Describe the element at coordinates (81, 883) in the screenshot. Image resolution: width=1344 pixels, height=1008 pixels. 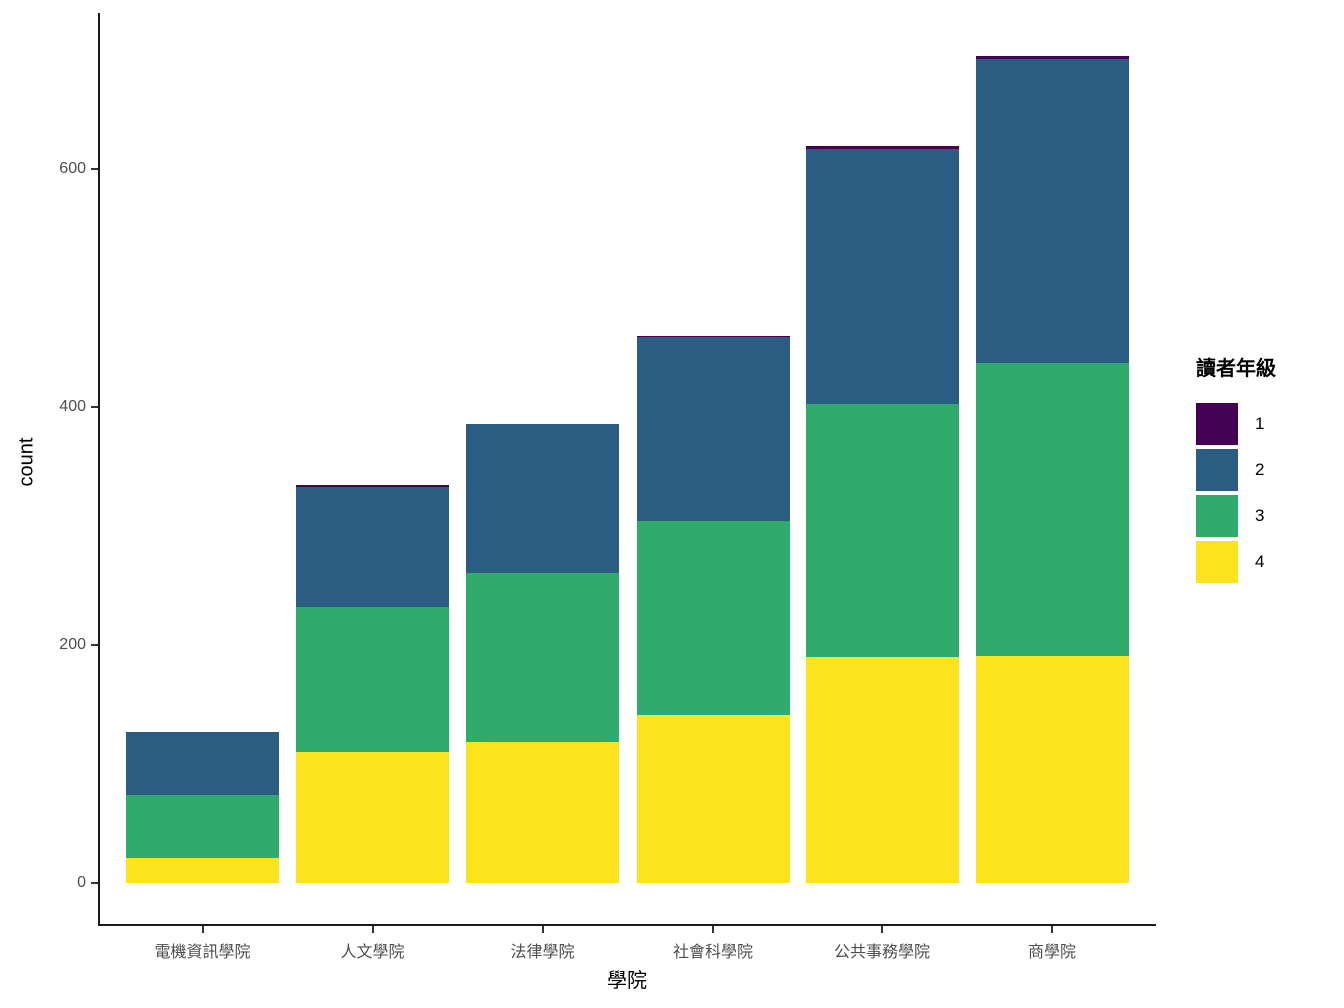
I see `y-tick-label: 0` at that location.